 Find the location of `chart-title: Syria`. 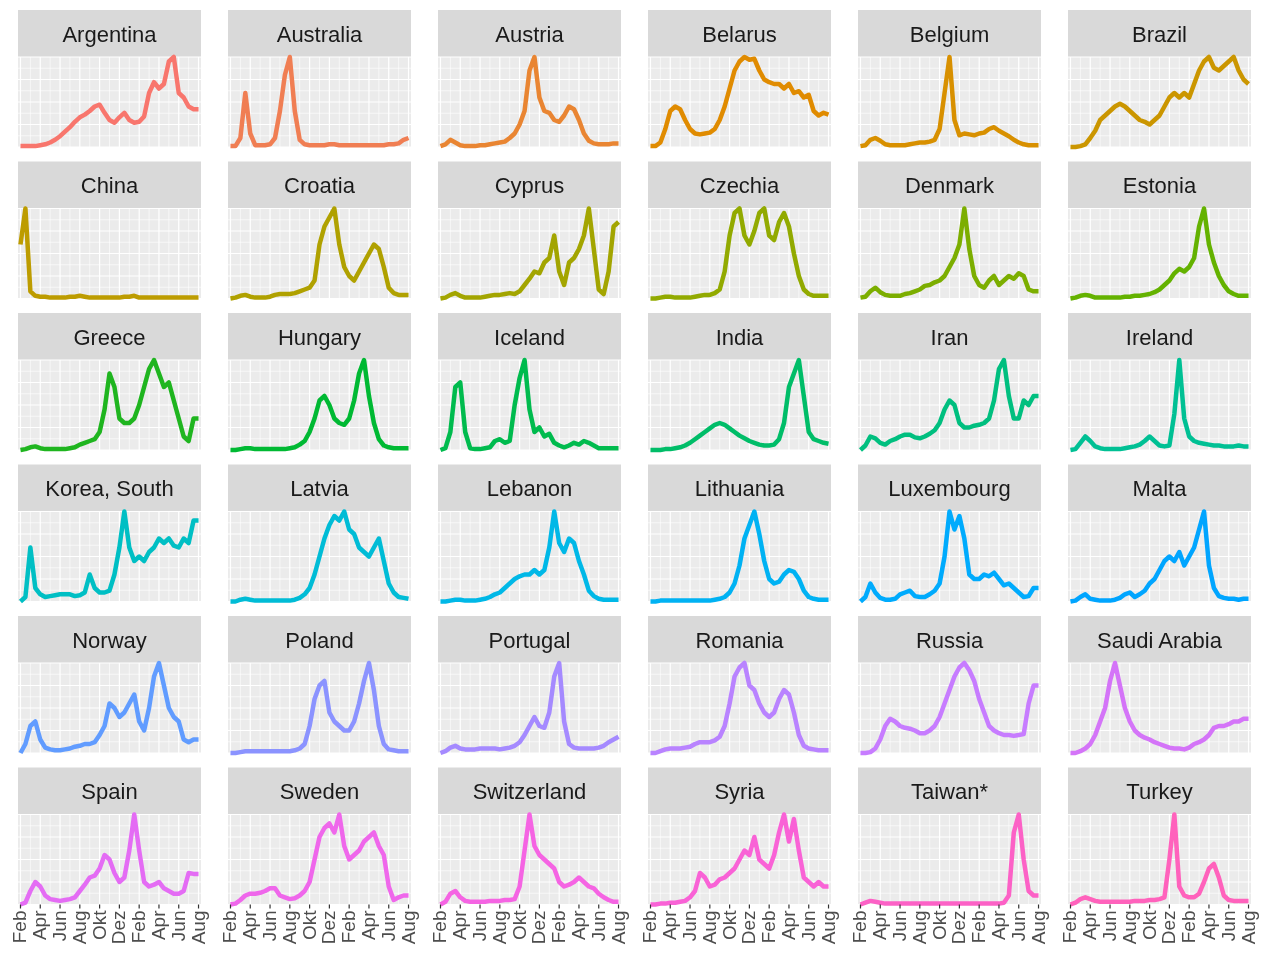

chart-title: Syria is located at coordinates (740, 791).